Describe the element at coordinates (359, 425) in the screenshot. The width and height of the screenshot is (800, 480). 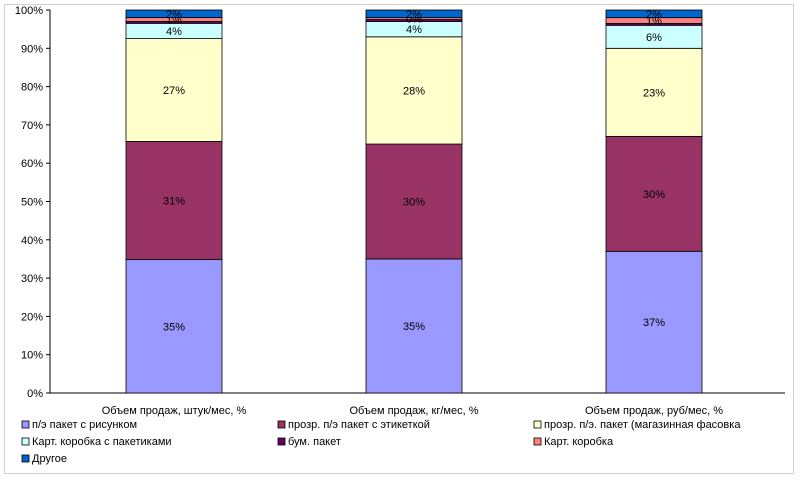
I see `legend-entry: прозр. п/э пакет с этикеткой` at that location.